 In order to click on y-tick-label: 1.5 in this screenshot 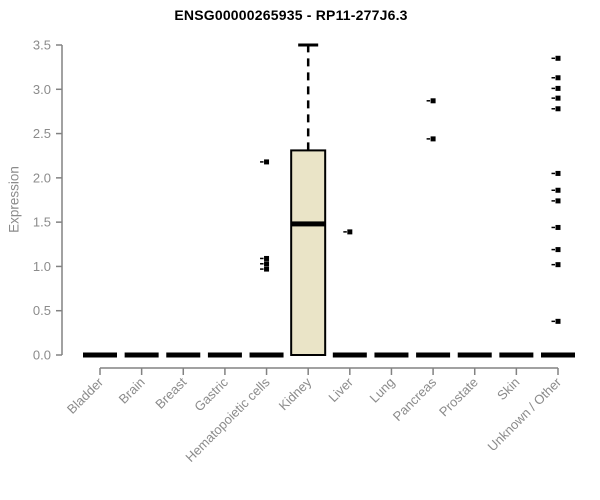, I will do `click(42, 222)`.